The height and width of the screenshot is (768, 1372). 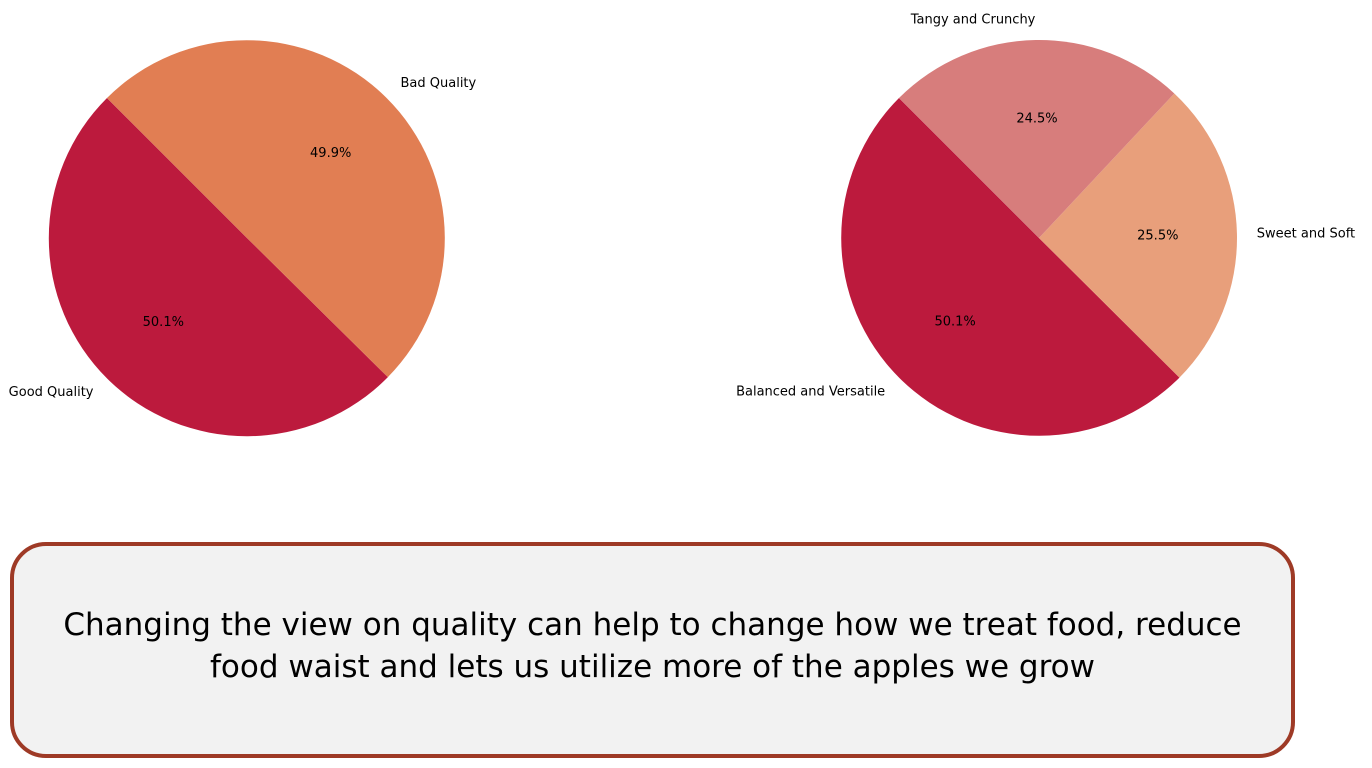 I want to click on slice-percent-label: 24.5%, so click(x=1036, y=119).